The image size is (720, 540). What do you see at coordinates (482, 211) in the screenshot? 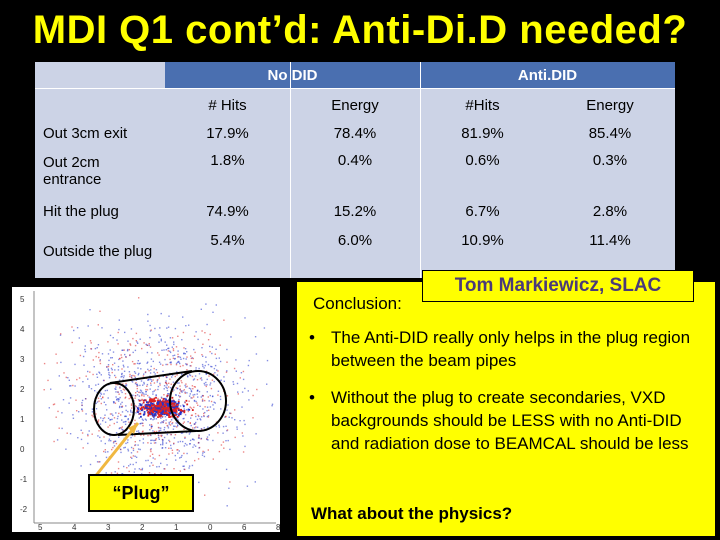
I see `table-cell: 6.7%` at bounding box center [482, 211].